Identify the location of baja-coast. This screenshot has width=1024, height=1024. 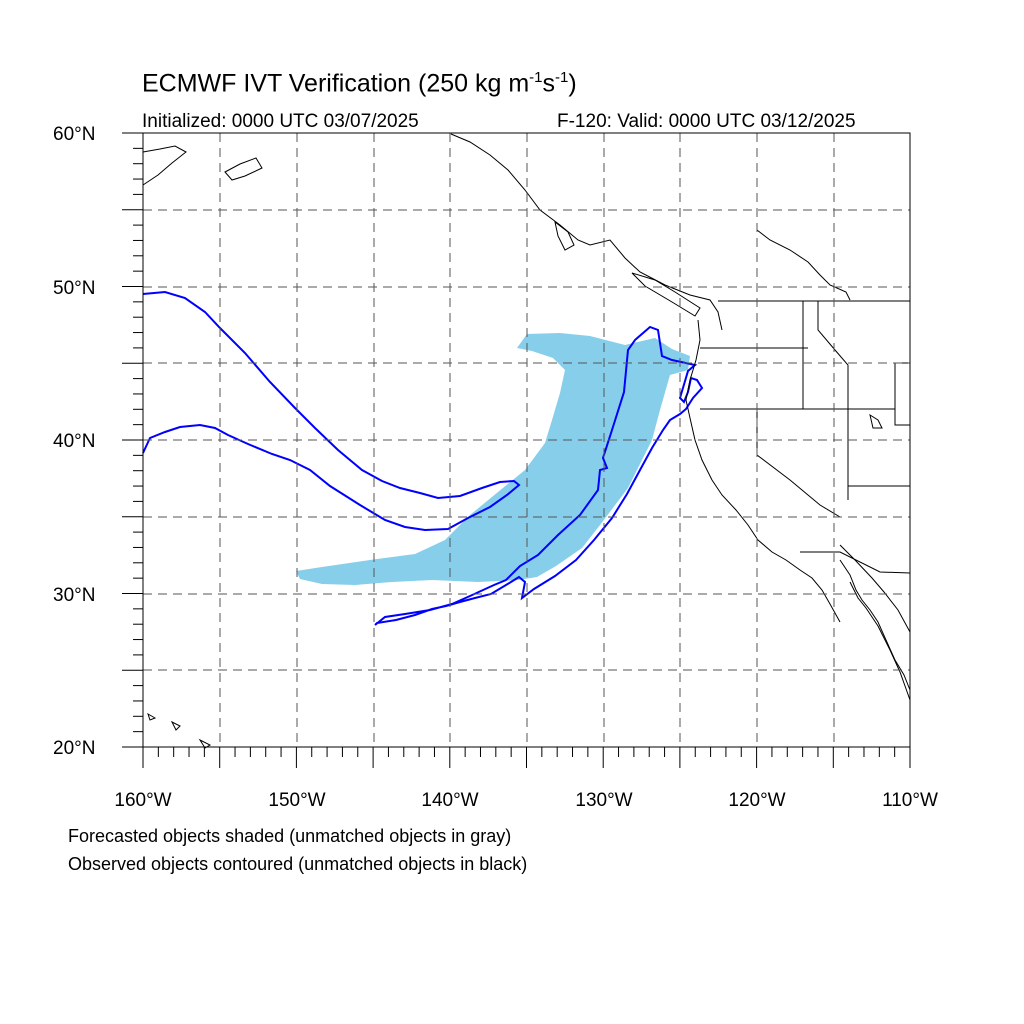
(875, 625).